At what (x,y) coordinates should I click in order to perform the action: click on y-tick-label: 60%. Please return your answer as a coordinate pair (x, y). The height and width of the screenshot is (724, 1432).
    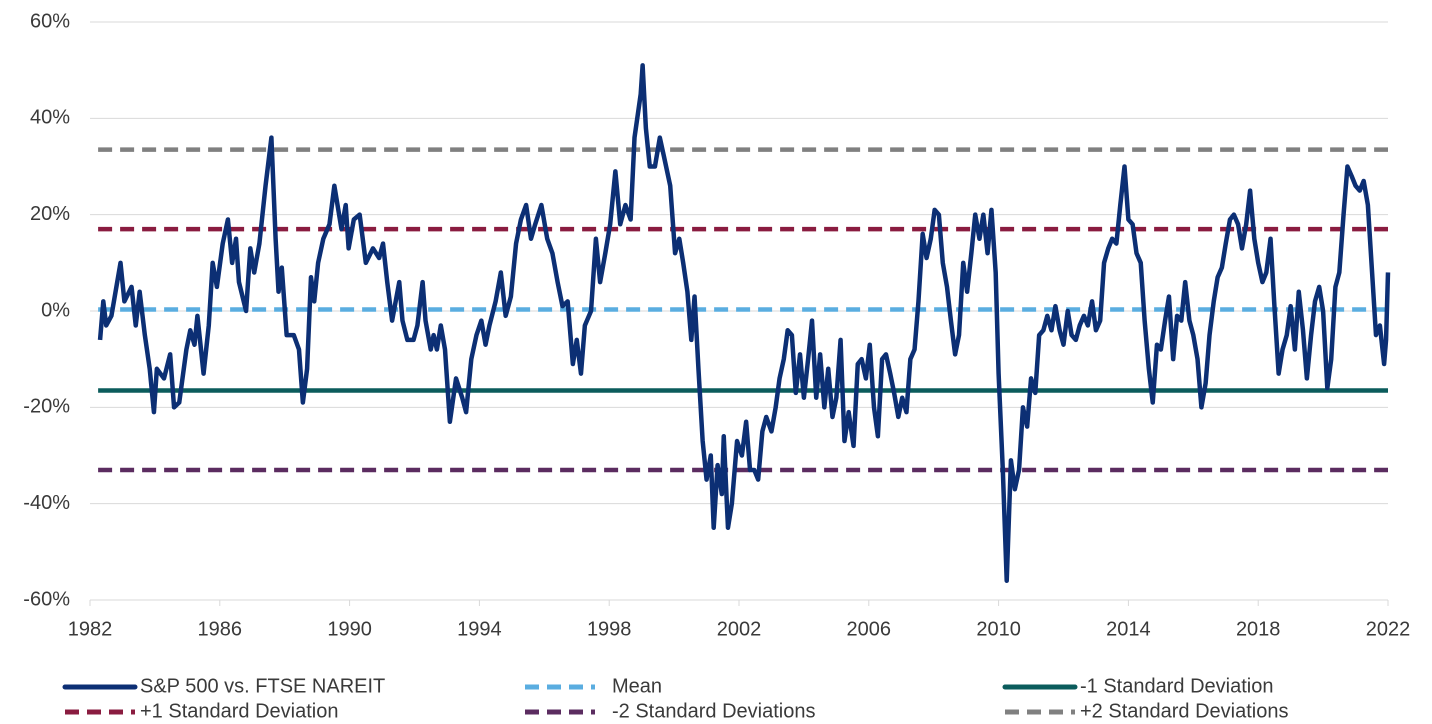
    Looking at the image, I should click on (50, 21).